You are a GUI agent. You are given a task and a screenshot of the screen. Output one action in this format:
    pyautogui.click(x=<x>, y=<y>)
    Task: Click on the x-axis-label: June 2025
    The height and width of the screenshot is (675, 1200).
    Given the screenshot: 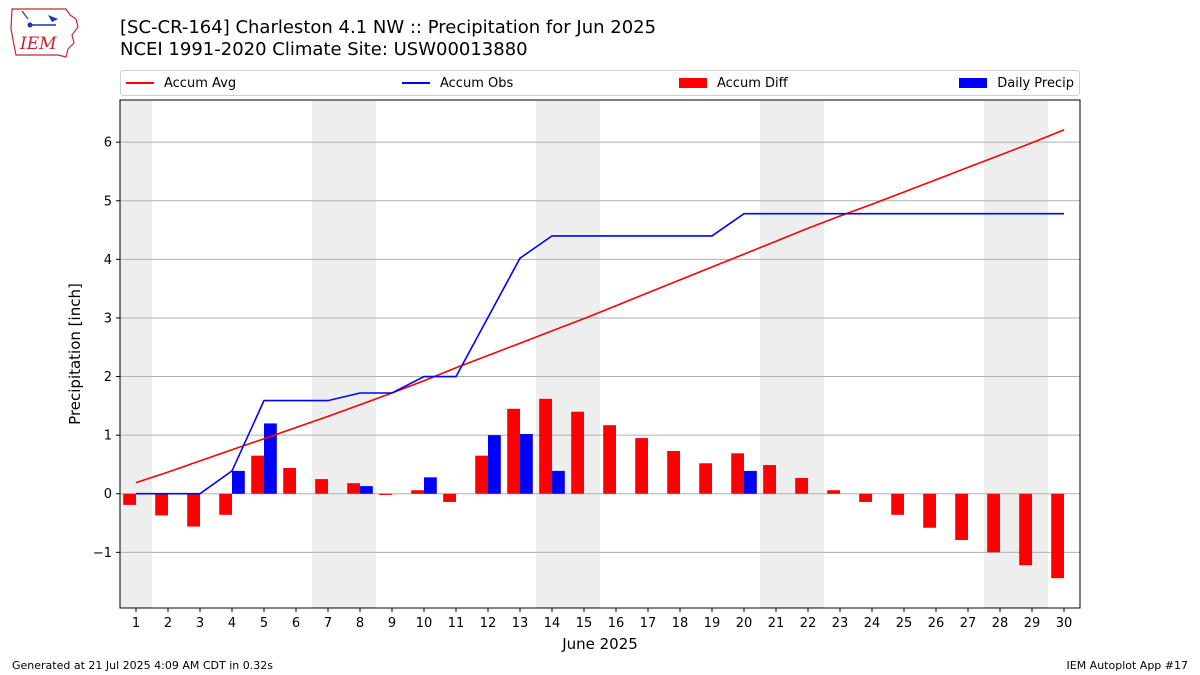 What is the action you would take?
    pyautogui.click(x=599, y=644)
    